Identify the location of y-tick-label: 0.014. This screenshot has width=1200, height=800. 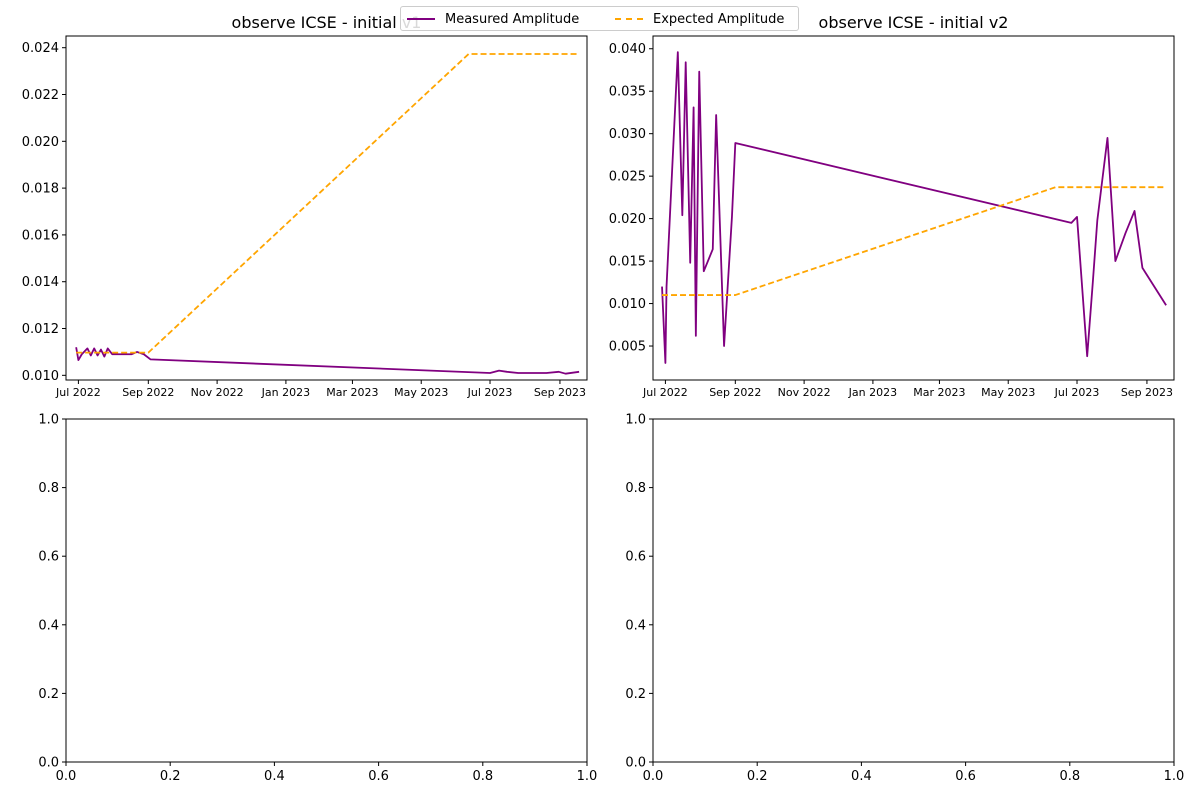
(40, 282).